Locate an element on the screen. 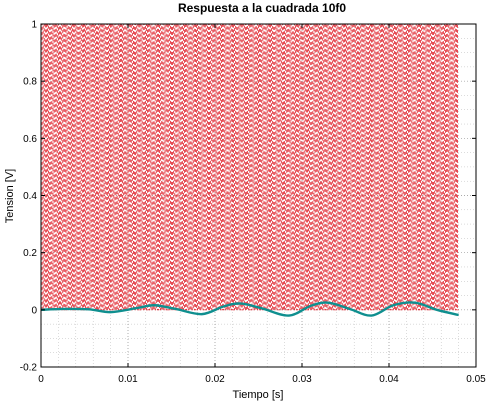  y-tick-label: 0 is located at coordinates (34, 310).